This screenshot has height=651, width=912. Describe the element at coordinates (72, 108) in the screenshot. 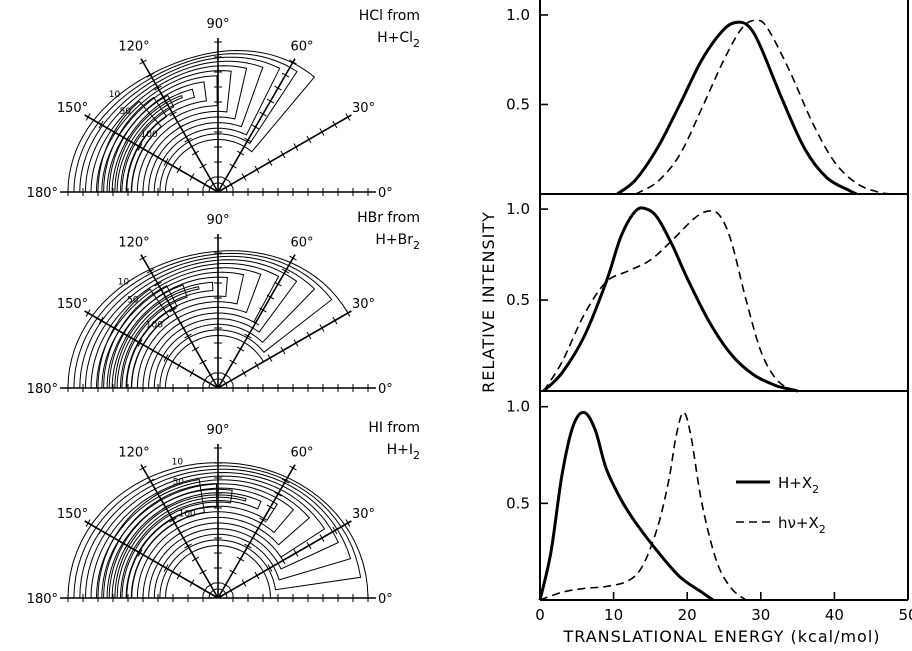

I see `angle-label-150: 150°` at that location.